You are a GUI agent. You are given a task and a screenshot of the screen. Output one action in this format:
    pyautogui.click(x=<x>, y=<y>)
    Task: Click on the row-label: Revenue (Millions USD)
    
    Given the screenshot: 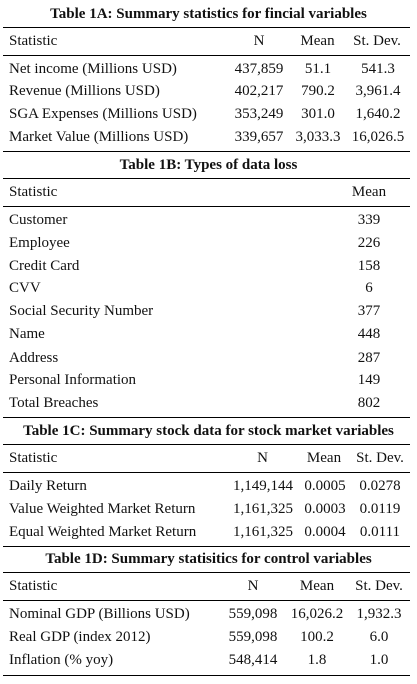 What is the action you would take?
    pyautogui.click(x=84, y=91)
    